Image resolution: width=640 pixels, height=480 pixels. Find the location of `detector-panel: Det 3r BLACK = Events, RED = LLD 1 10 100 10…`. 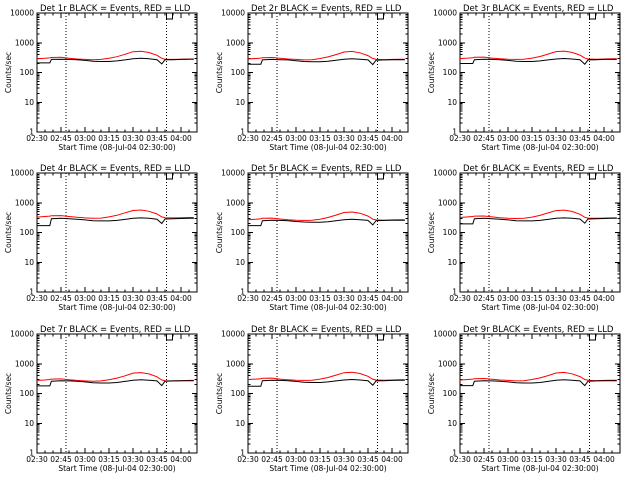

detector-panel: Det 3r BLACK = Events, RED = LLD 1 10 100 10… is located at coordinates (524, 78).